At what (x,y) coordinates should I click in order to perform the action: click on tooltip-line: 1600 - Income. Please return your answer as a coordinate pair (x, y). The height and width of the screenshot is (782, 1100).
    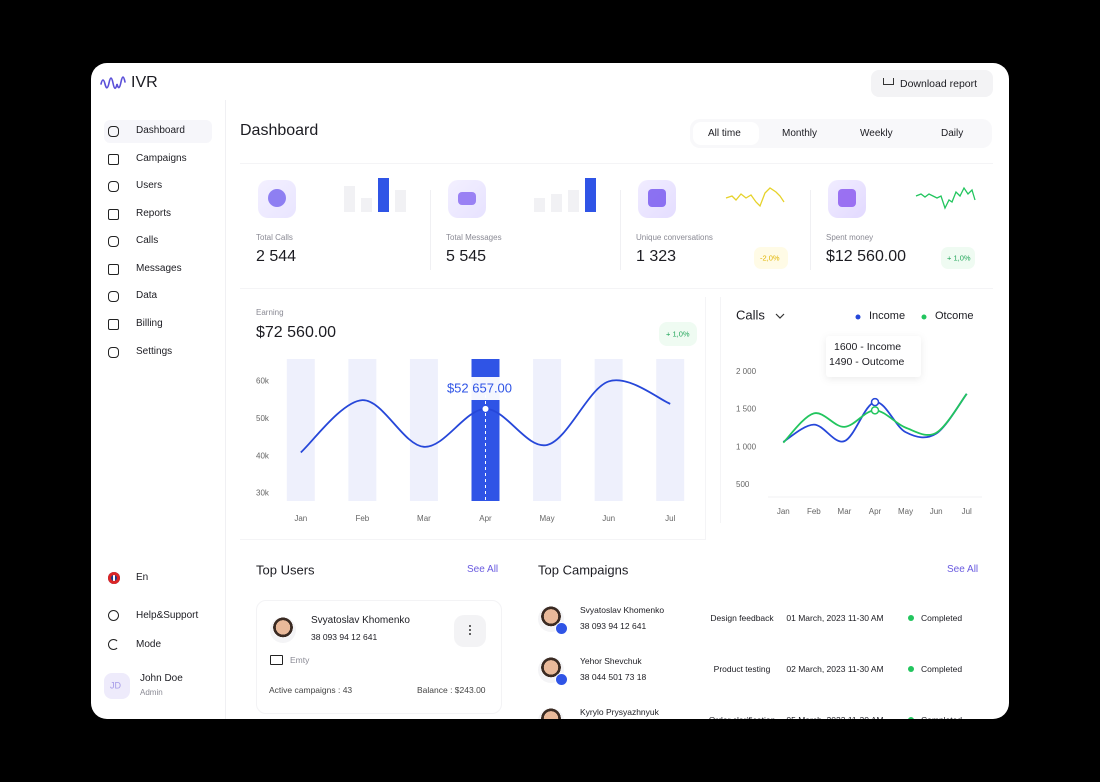
    Looking at the image, I should click on (867, 347).